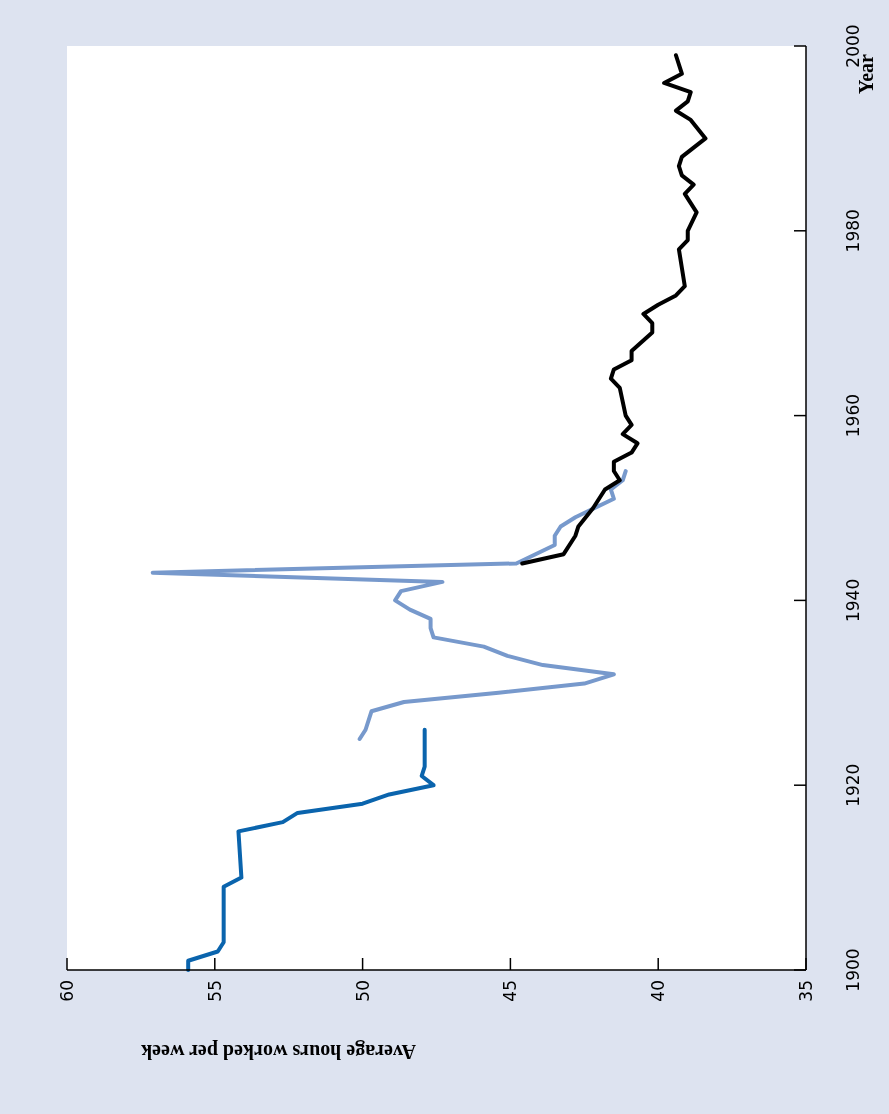  I want to click on y-tick-label: 1900, so click(853, 970).